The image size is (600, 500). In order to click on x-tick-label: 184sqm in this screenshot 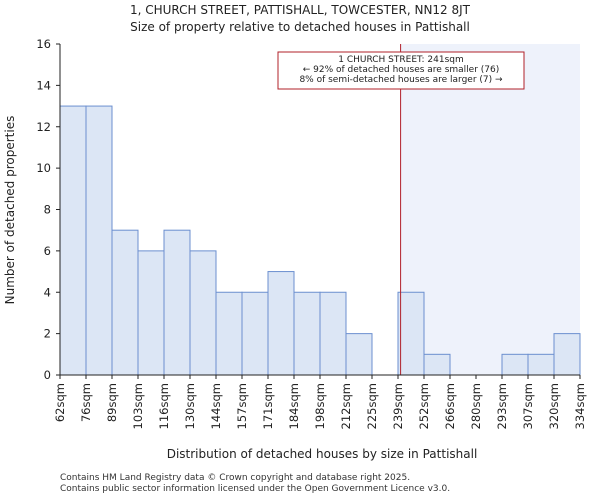, I will do `click(294, 406)`.